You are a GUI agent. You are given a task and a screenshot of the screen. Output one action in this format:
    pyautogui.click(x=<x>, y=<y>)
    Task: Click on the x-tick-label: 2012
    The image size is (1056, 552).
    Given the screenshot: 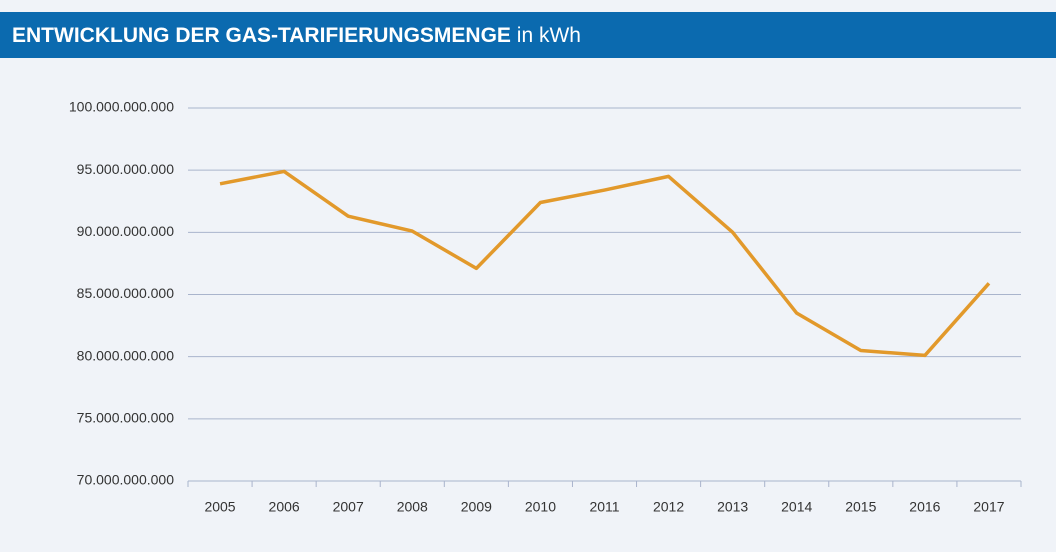 What is the action you would take?
    pyautogui.click(x=668, y=507)
    